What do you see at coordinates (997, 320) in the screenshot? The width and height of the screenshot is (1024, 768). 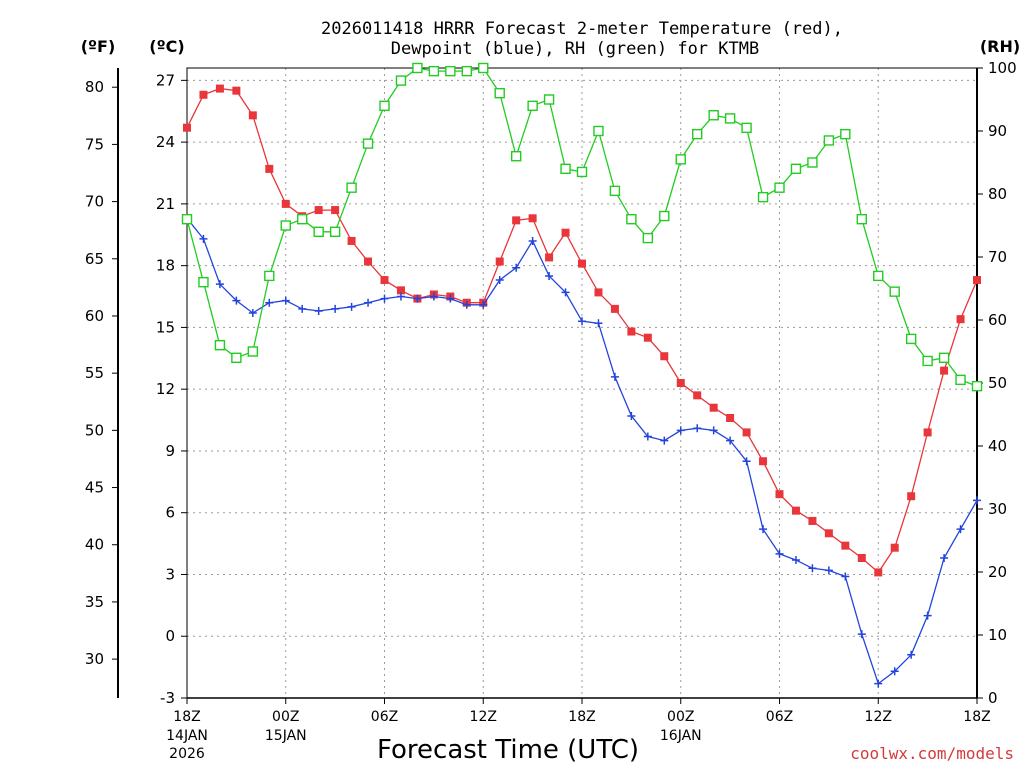 I see `rh-tick-label: 60` at bounding box center [997, 320].